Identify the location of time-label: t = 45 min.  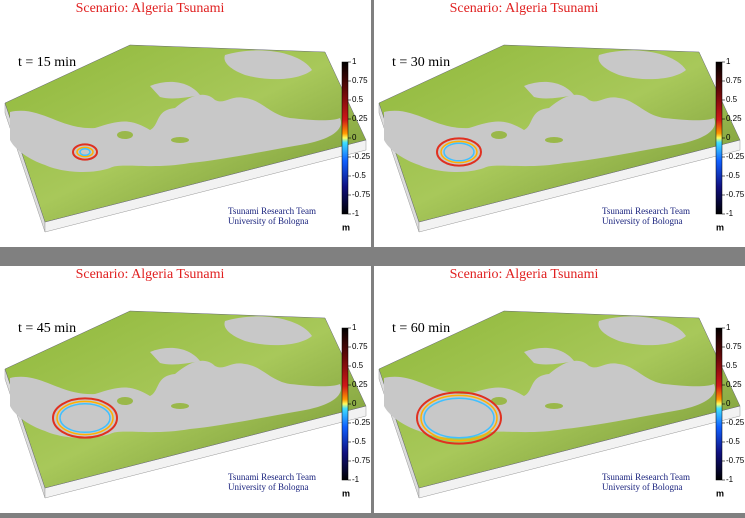
(47, 328).